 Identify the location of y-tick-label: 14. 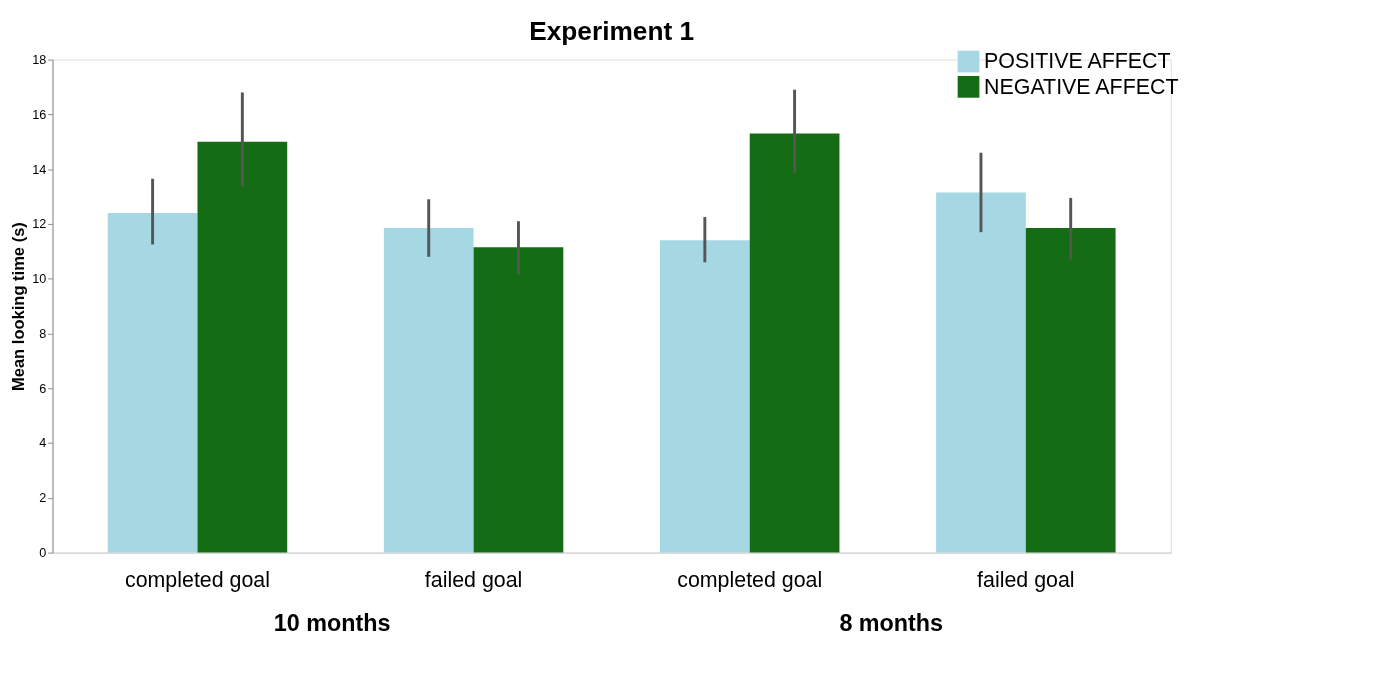
(39, 169).